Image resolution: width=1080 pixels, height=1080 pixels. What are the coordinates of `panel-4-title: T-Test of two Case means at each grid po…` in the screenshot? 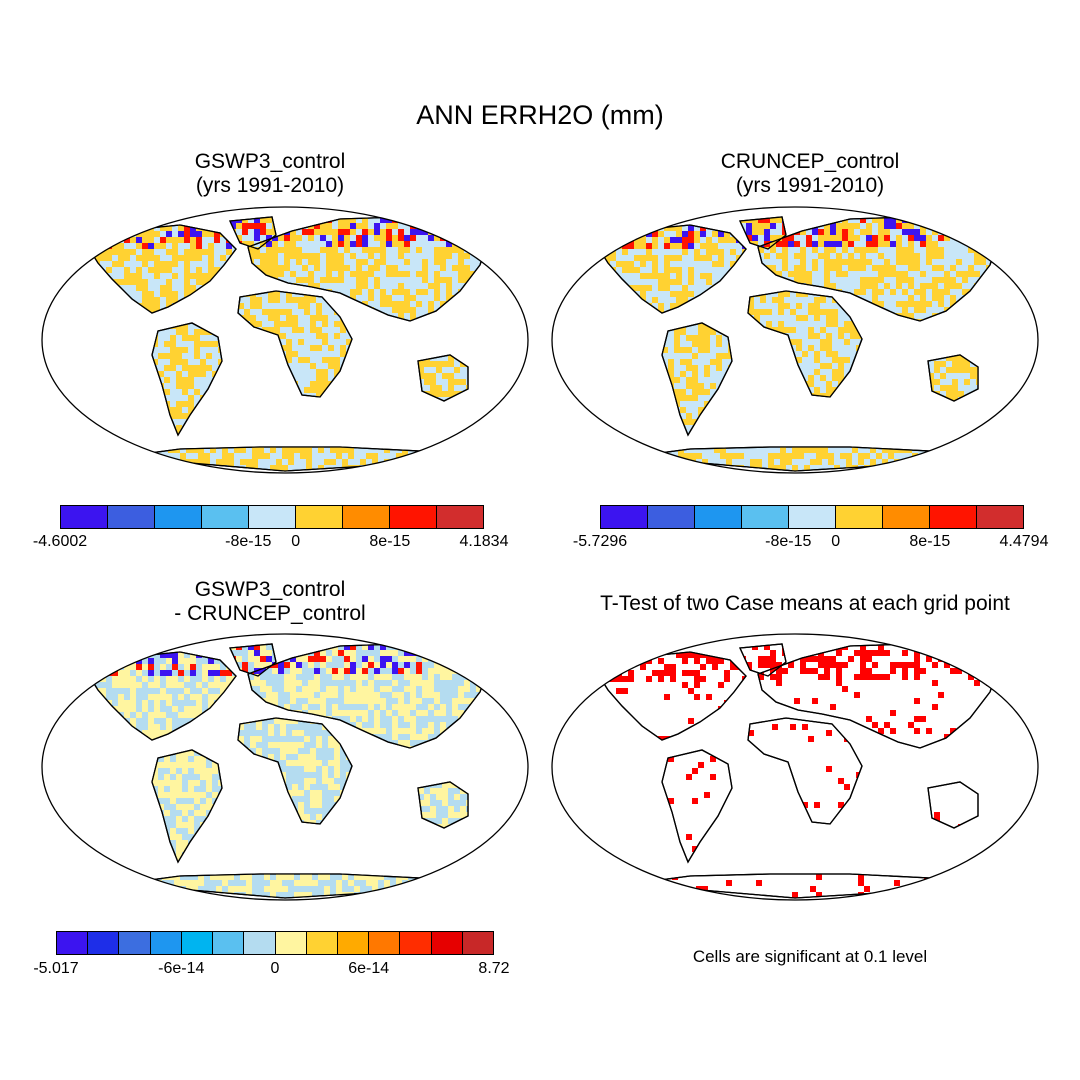 It's located at (805, 603).